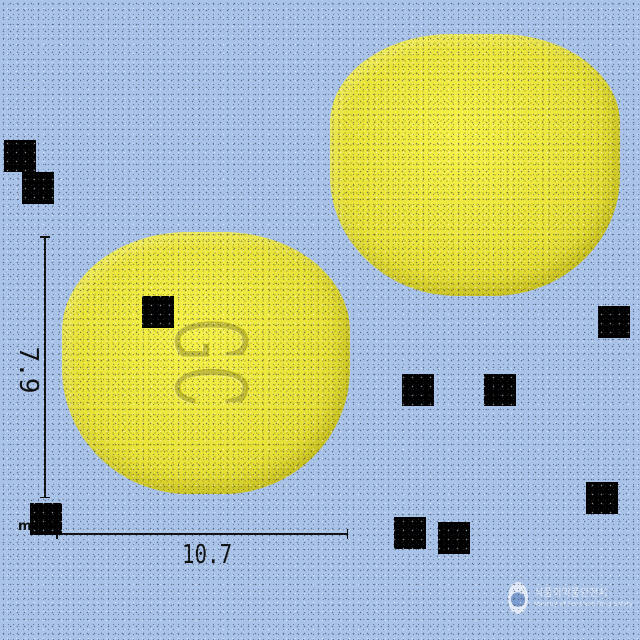  Describe the element at coordinates (28, 370) in the screenshot. I see `height-measurement: 7.9` at that location.